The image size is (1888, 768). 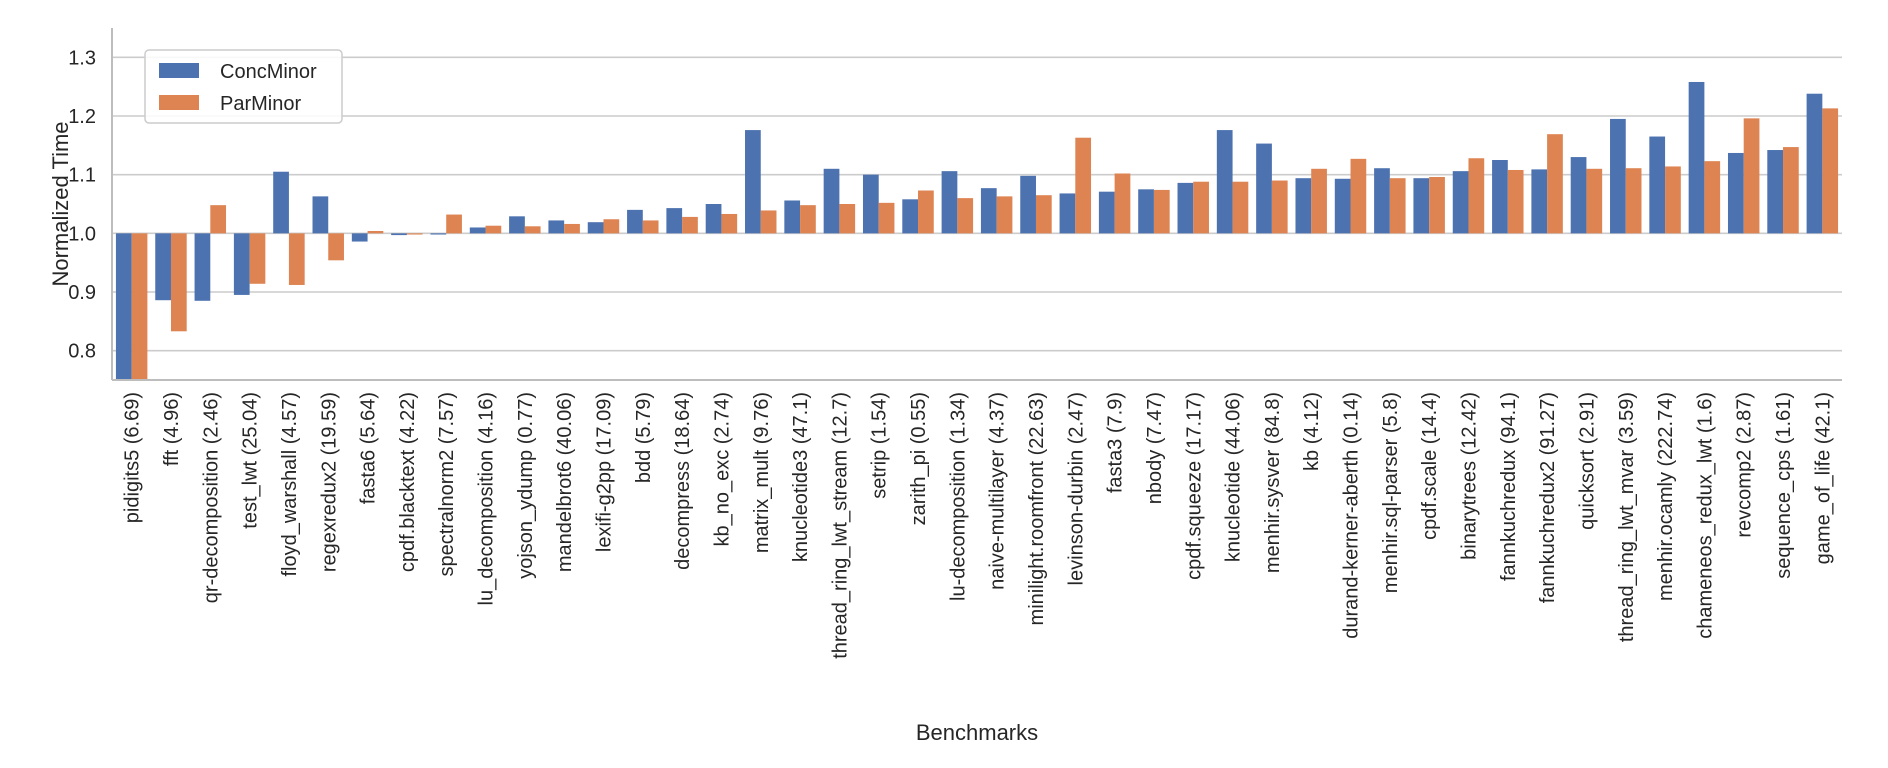 I want to click on x-tick-label: fasta6 (5.64), so click(x=369, y=448).